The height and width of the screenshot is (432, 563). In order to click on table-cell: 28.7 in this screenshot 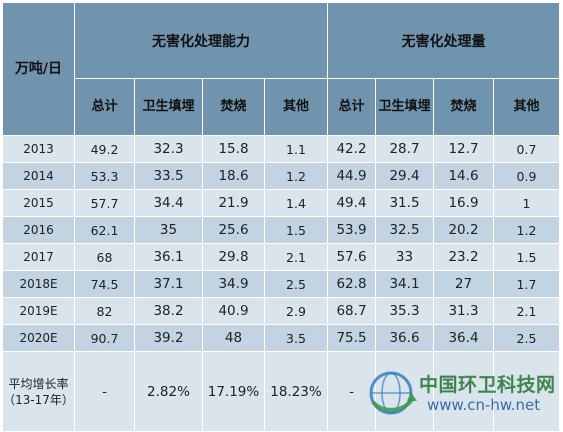, I will do `click(404, 149)`.